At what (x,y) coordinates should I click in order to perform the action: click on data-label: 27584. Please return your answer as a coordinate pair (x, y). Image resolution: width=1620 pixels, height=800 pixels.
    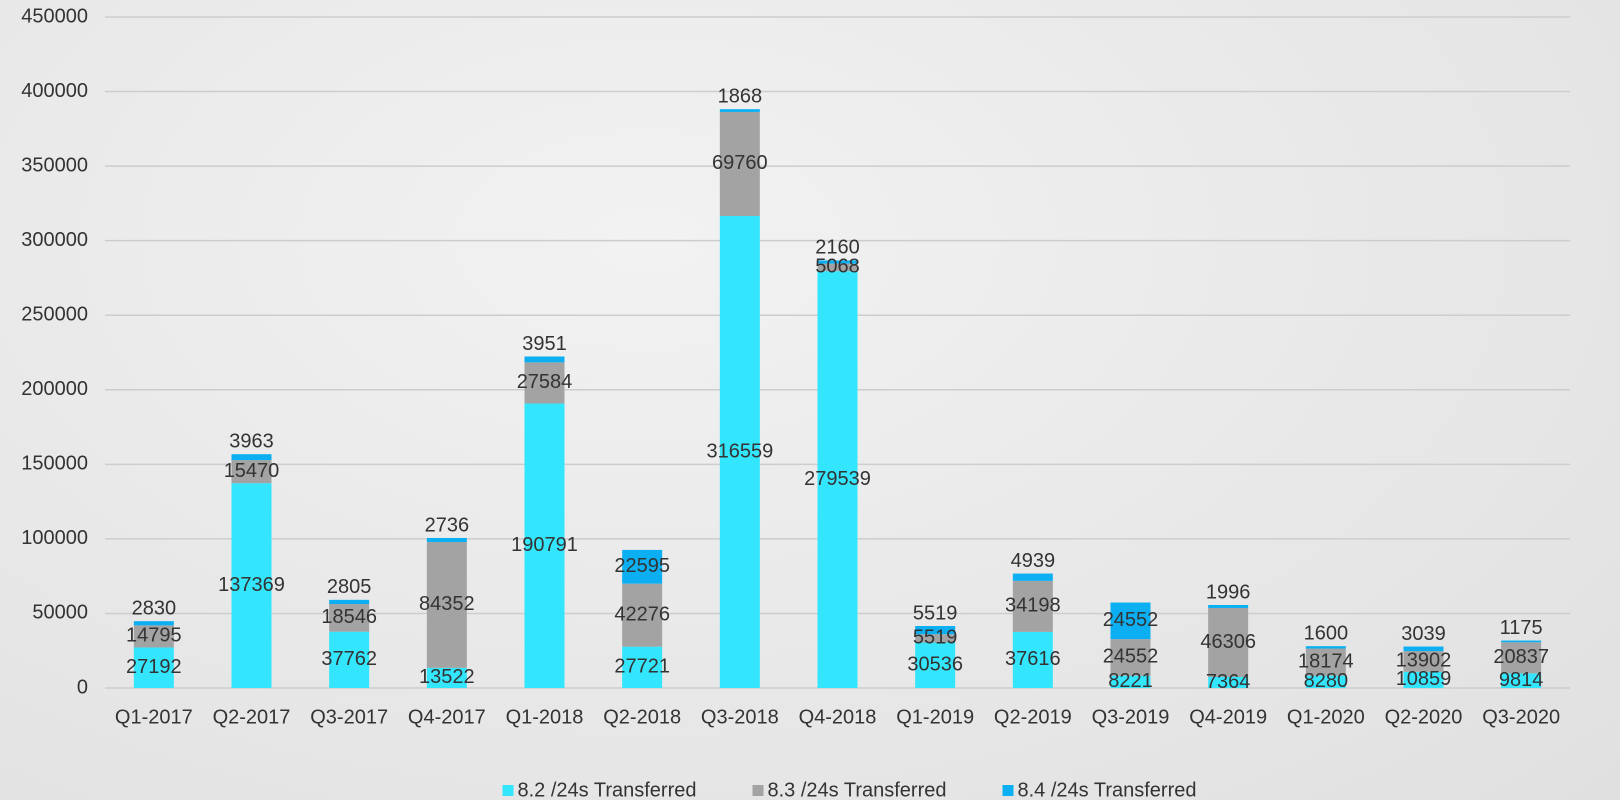
    Looking at the image, I should click on (545, 382).